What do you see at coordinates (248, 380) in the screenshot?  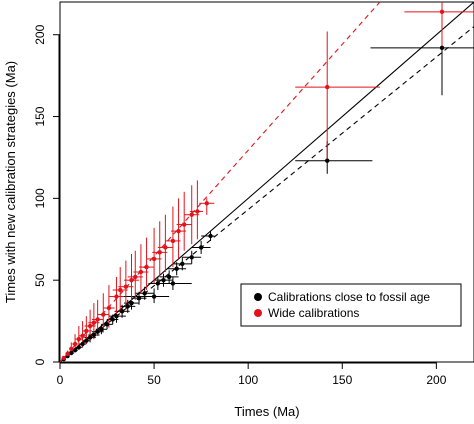 I see `x-tick-label: 100` at bounding box center [248, 380].